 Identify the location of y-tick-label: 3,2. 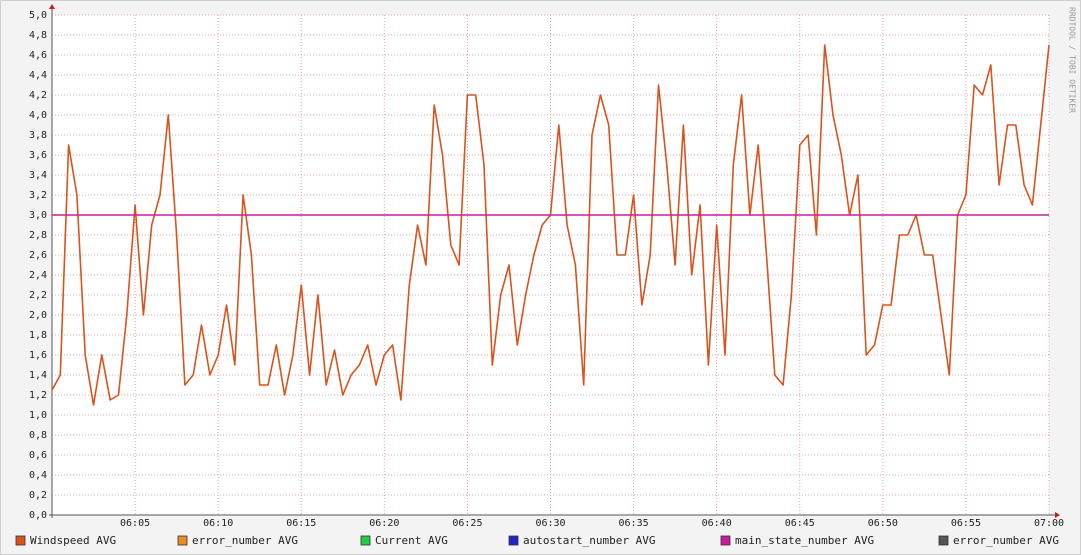
(38, 195).